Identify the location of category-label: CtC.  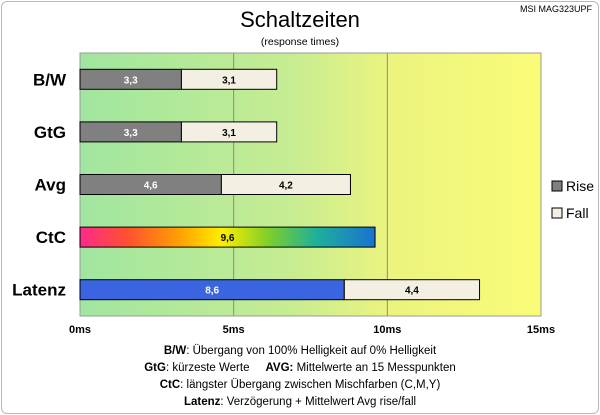
(51, 237).